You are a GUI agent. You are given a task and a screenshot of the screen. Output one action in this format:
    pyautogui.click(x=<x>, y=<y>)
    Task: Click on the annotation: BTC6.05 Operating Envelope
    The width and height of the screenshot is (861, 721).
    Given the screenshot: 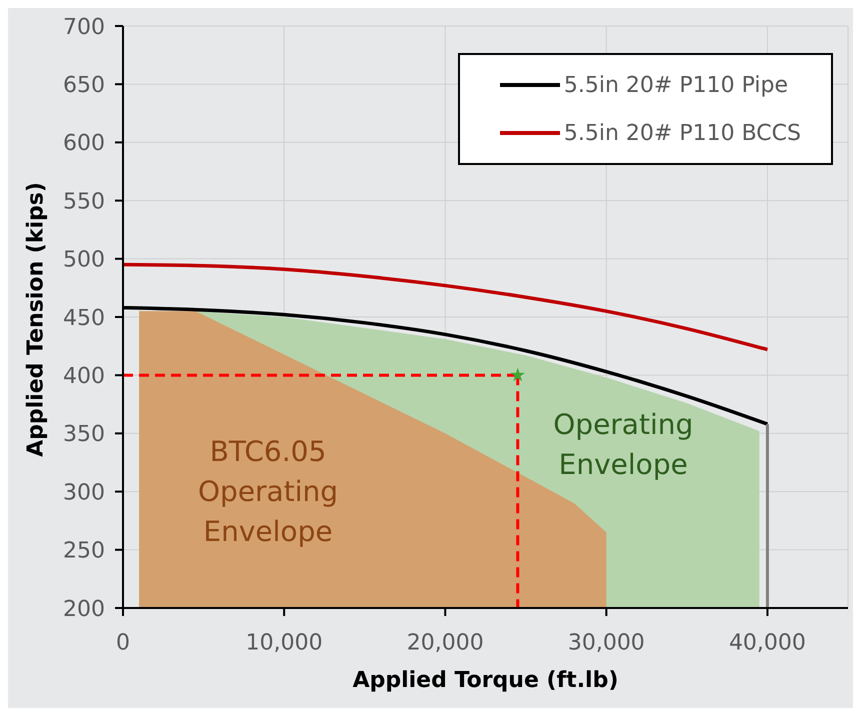 What is the action you would take?
    pyautogui.click(x=268, y=492)
    